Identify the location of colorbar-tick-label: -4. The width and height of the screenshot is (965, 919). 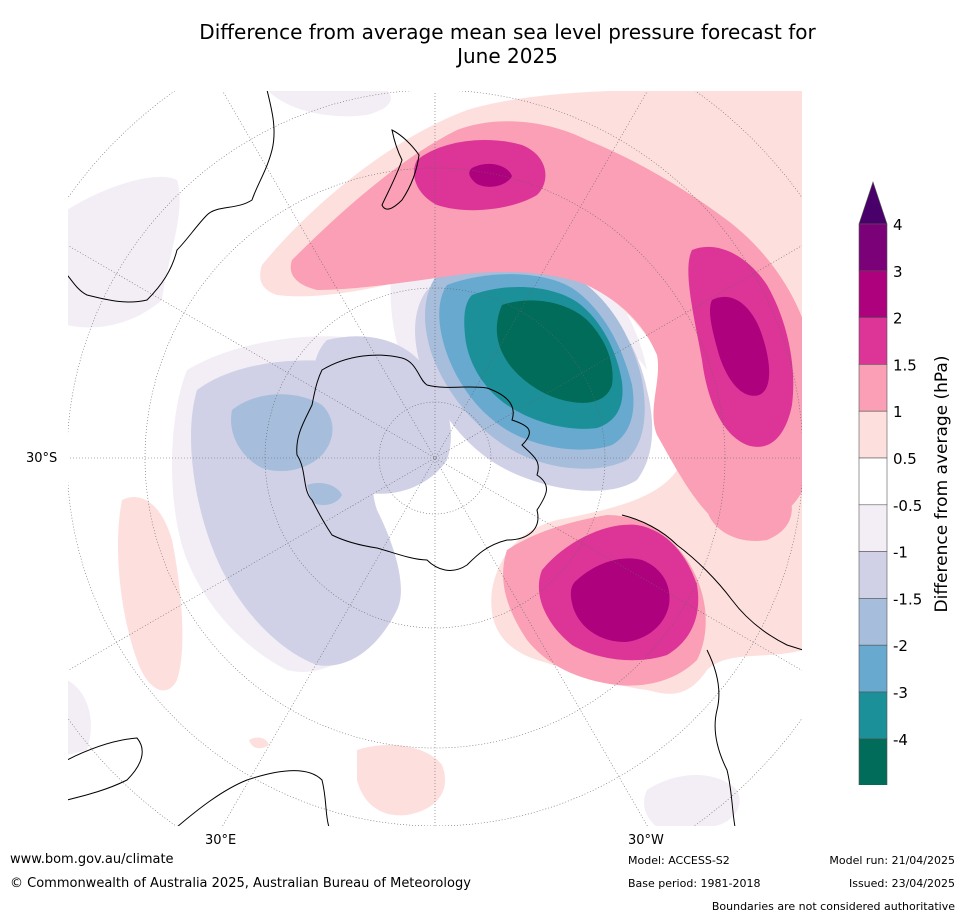
(900, 740).